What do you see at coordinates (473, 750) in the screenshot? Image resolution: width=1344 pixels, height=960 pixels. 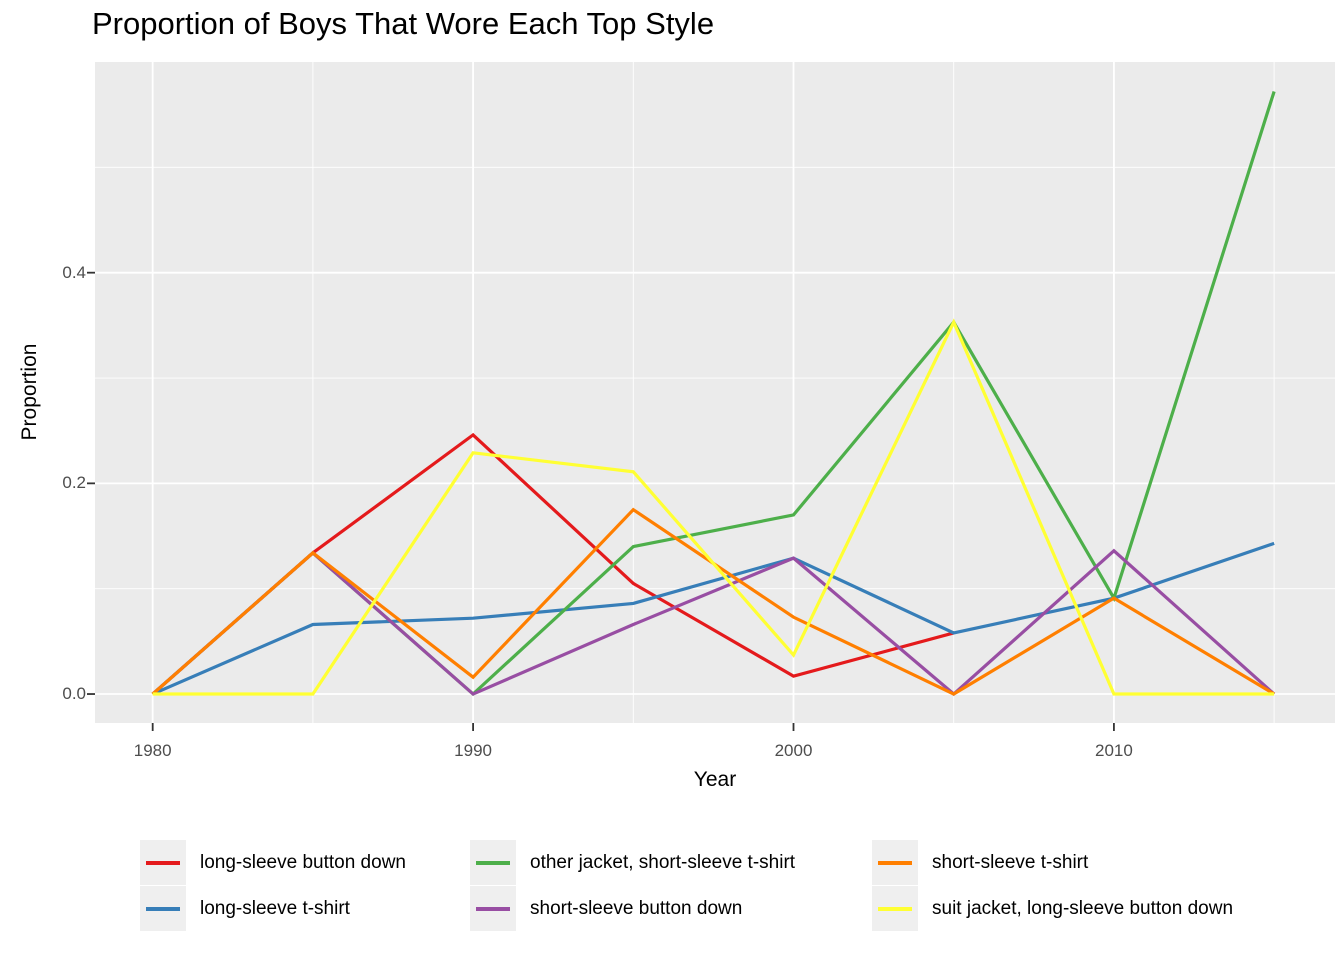 I see `x-tick-label-1990: 1990` at bounding box center [473, 750].